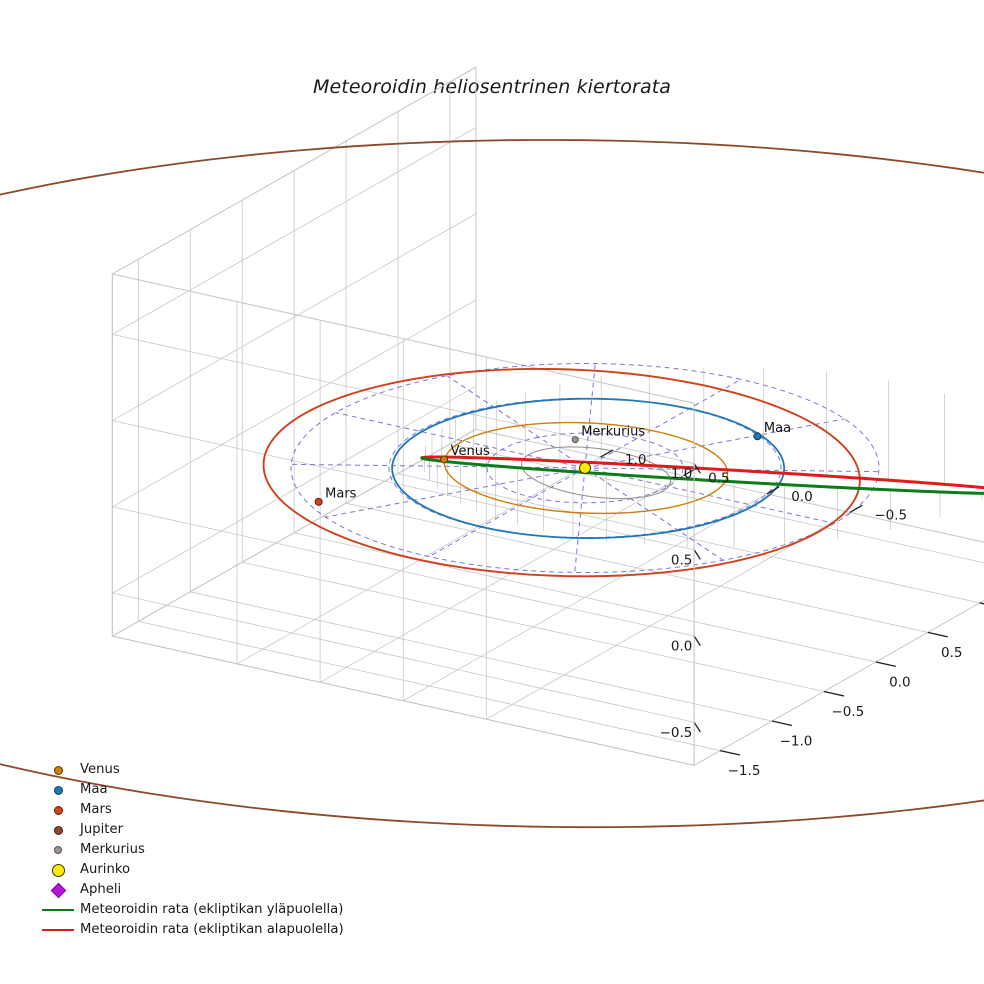 The image size is (984, 984). I want to click on legend-item: Maa, so click(190, 790).